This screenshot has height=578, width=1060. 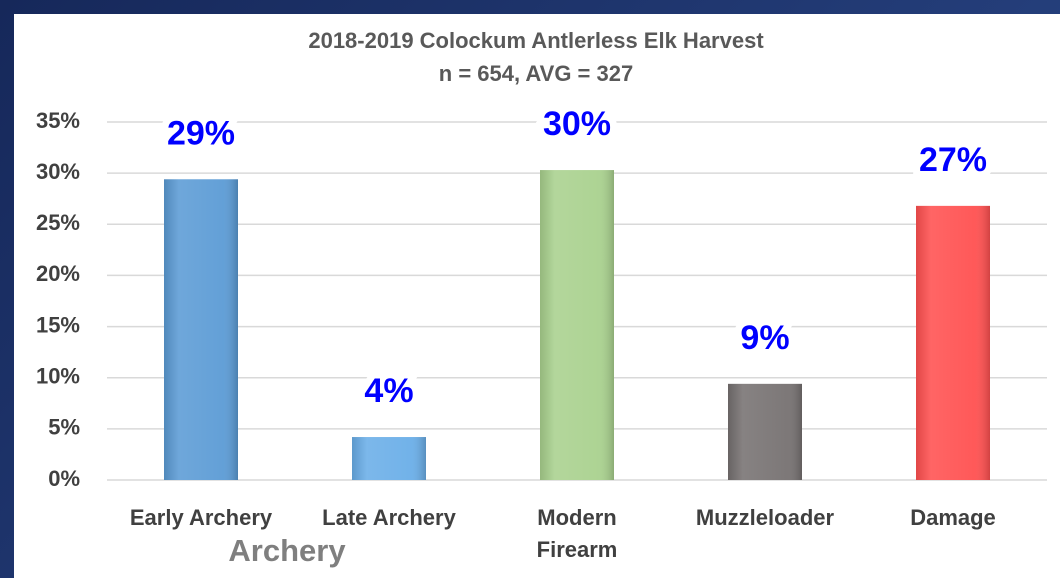 What do you see at coordinates (58, 273) in the screenshot?
I see `y-tick-label: 20%` at bounding box center [58, 273].